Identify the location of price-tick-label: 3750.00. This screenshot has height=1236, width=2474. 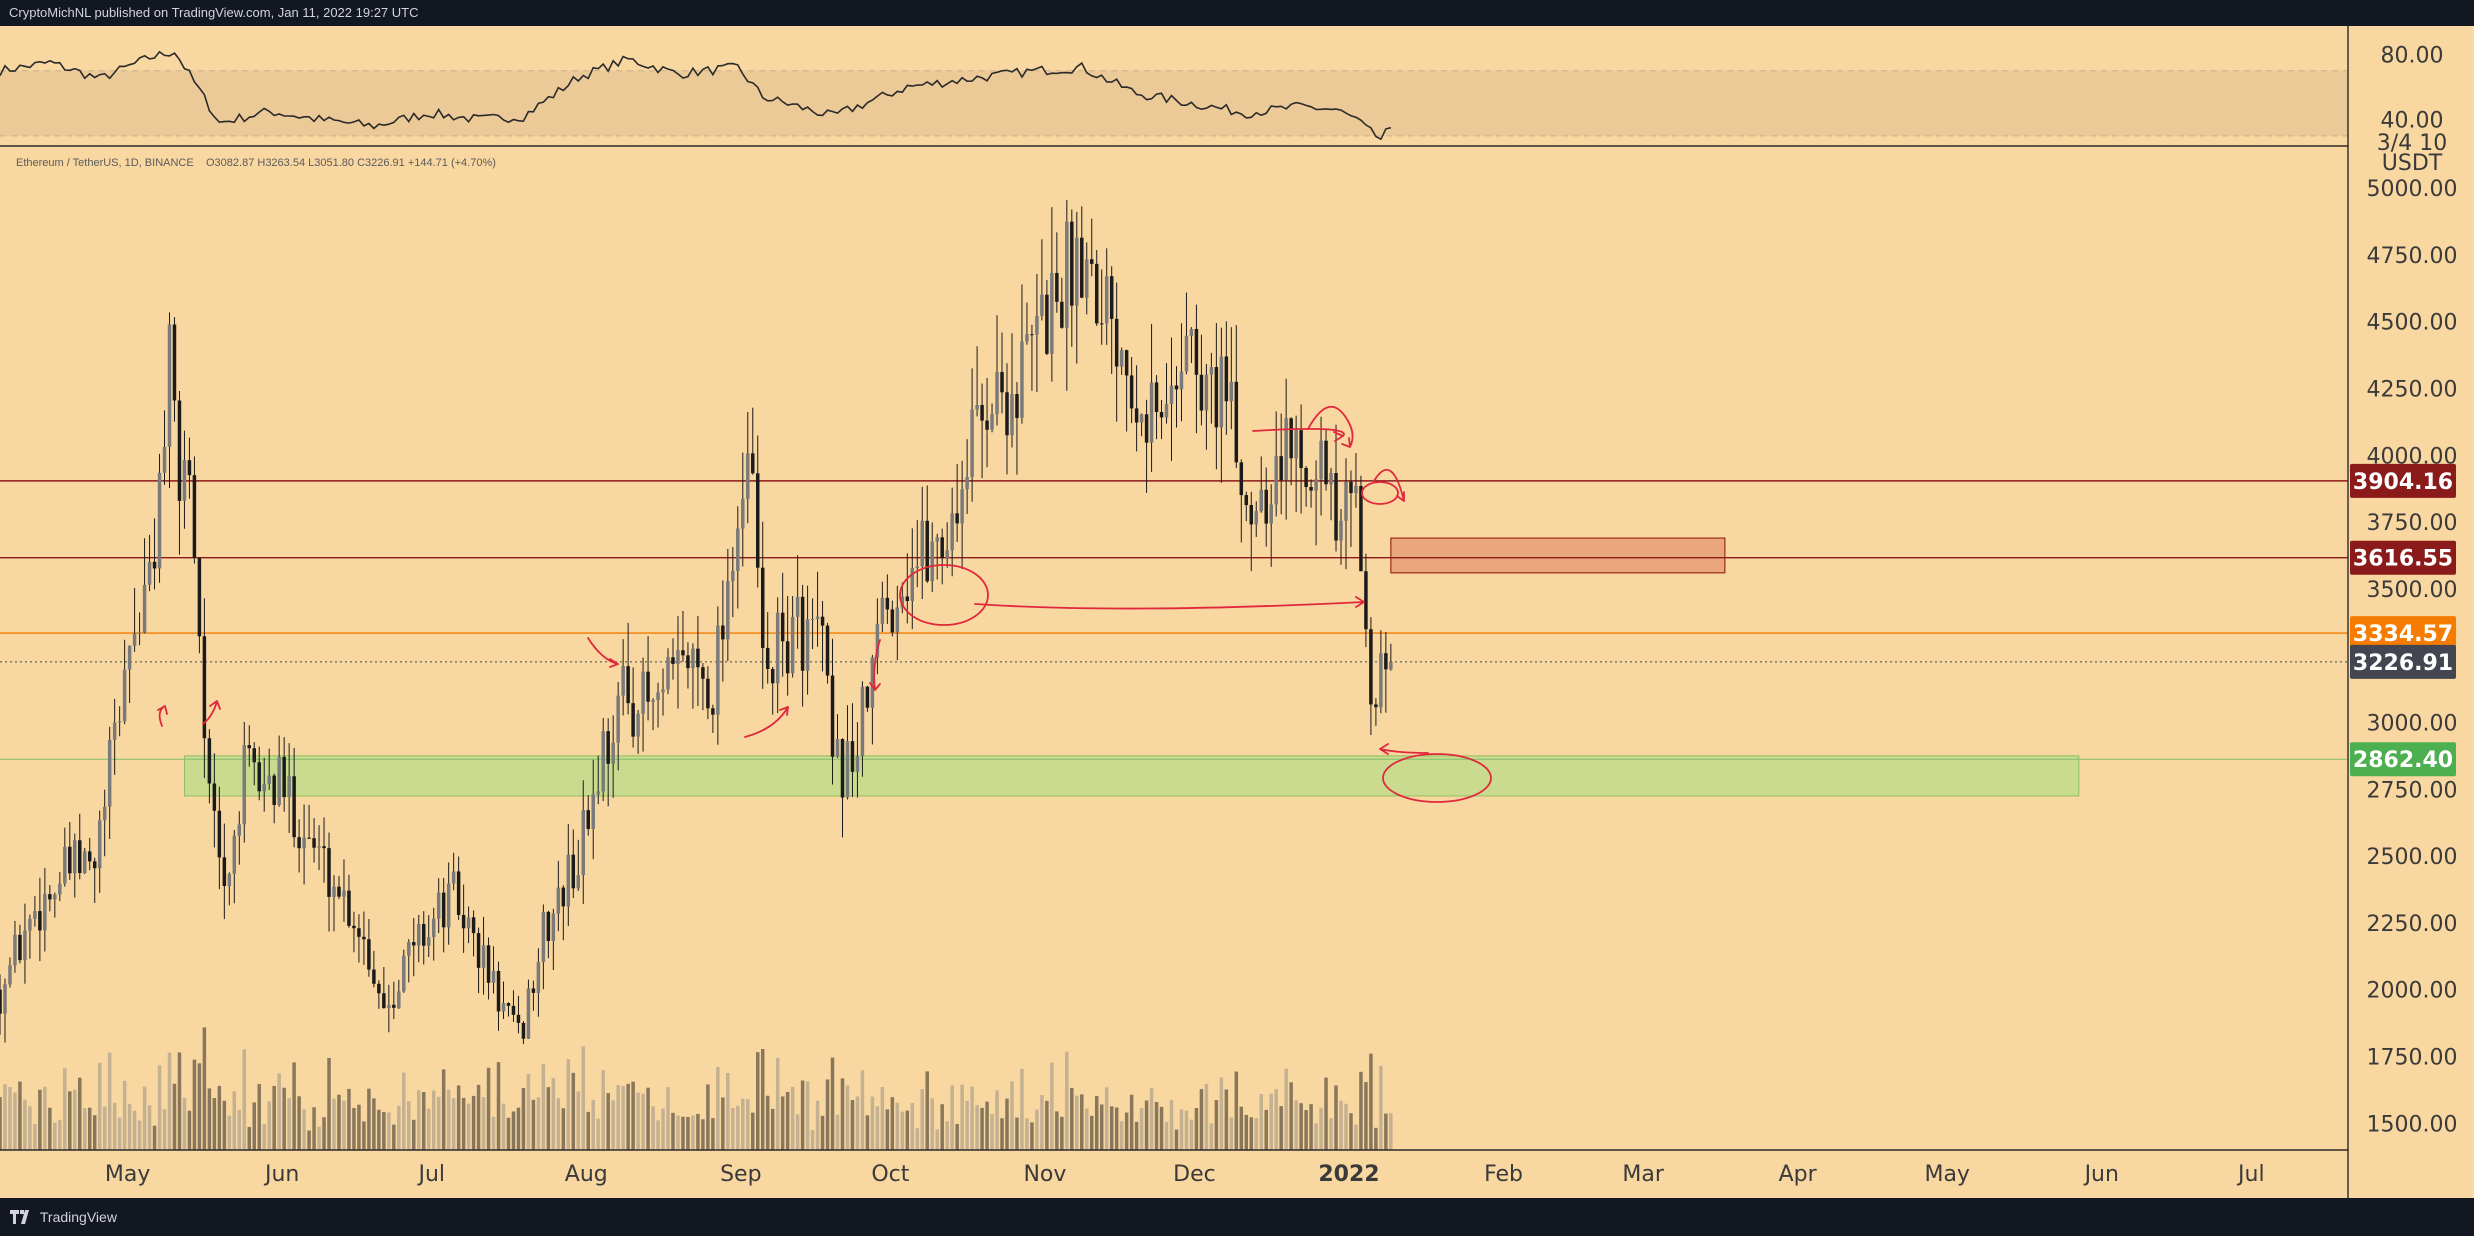
(2412, 523).